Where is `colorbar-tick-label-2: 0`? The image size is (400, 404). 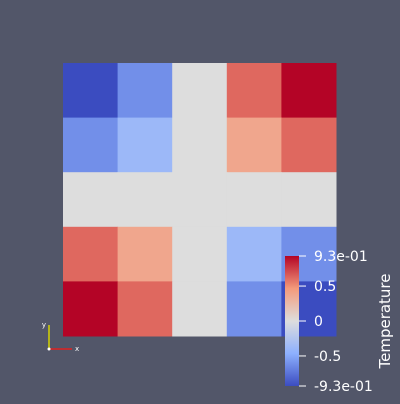
colorbar-tick-label-2: 0 is located at coordinates (318, 322).